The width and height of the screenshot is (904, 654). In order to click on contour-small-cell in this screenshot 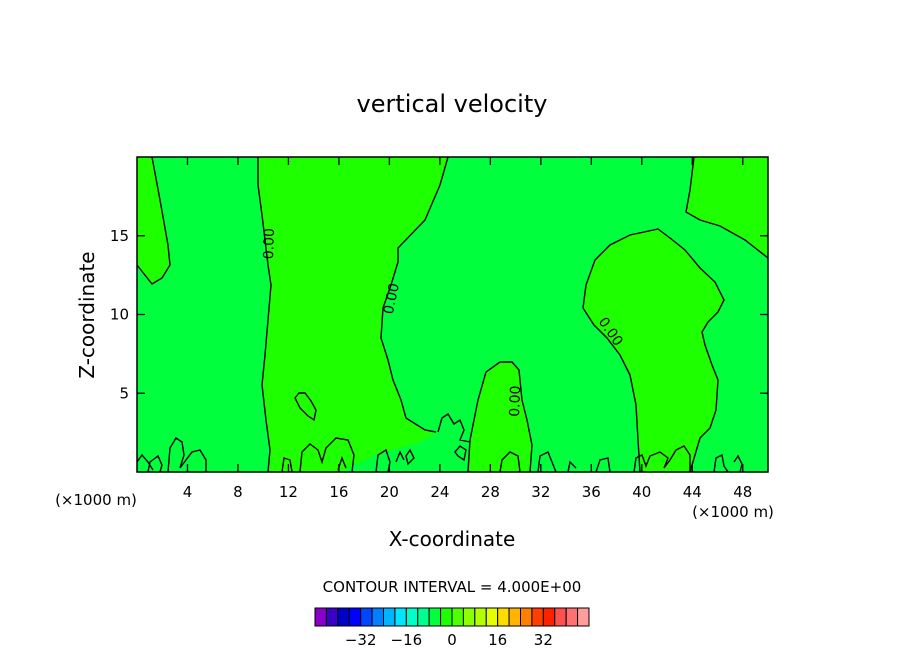, I will do `click(305, 407)`.